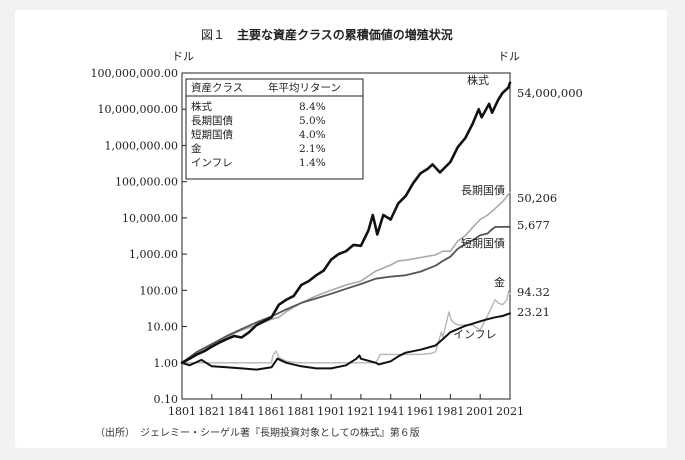 The height and width of the screenshot is (460, 685). I want to click on figure-label: 図１, so click(213, 35).